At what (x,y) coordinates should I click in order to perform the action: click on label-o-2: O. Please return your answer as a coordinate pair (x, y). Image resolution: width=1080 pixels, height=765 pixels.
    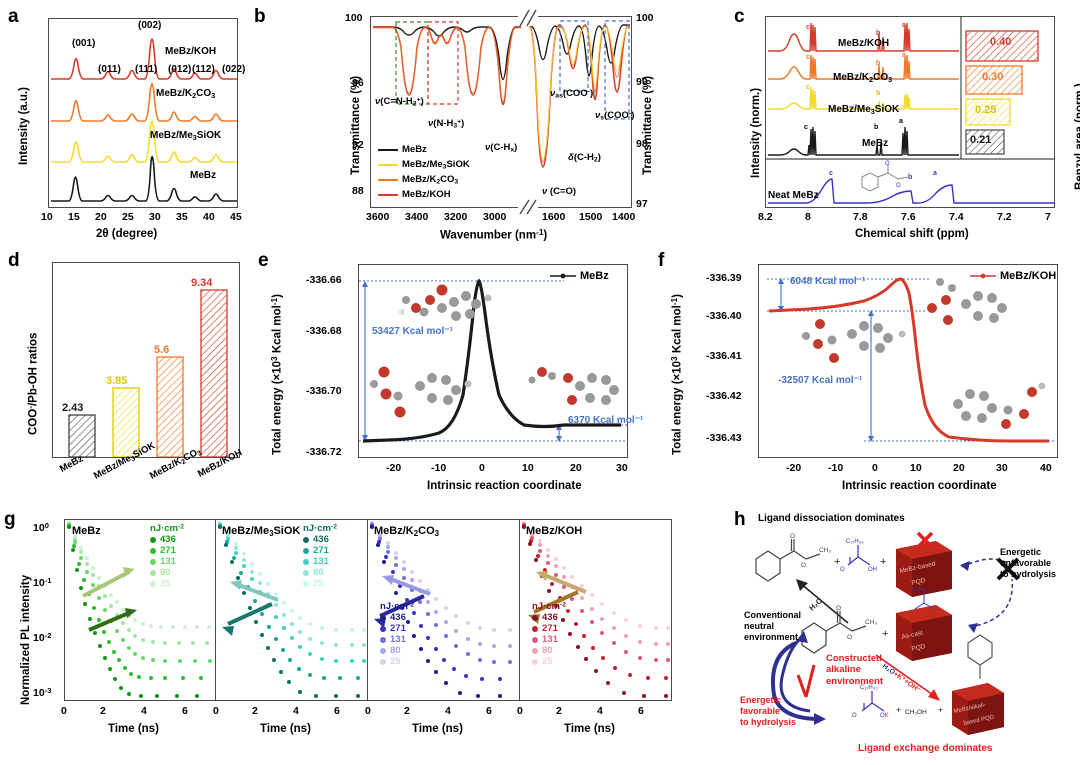
    Looking at the image, I should click on (803, 565).